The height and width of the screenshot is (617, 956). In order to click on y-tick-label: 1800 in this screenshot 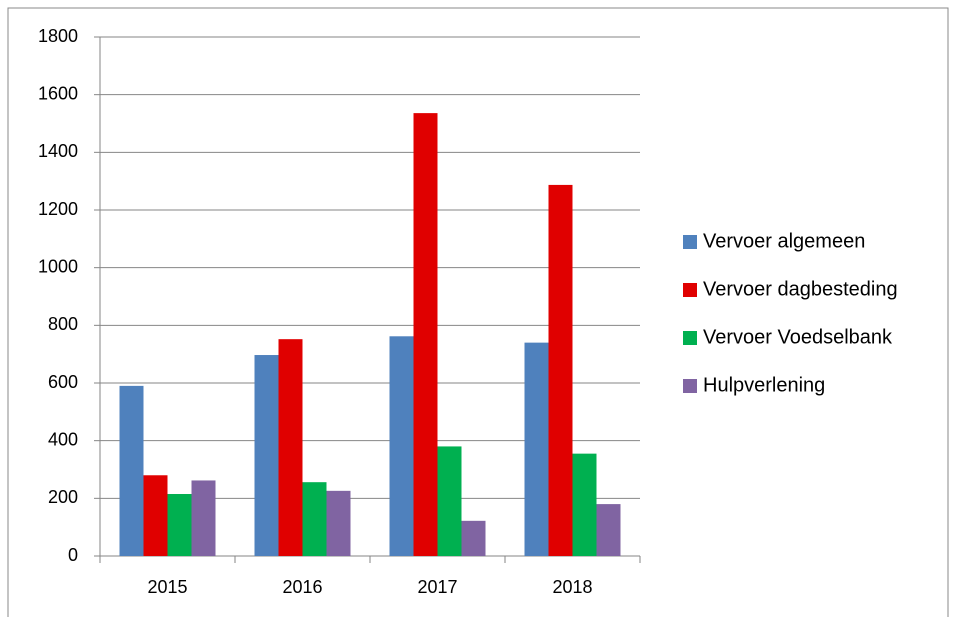, I will do `click(58, 36)`.